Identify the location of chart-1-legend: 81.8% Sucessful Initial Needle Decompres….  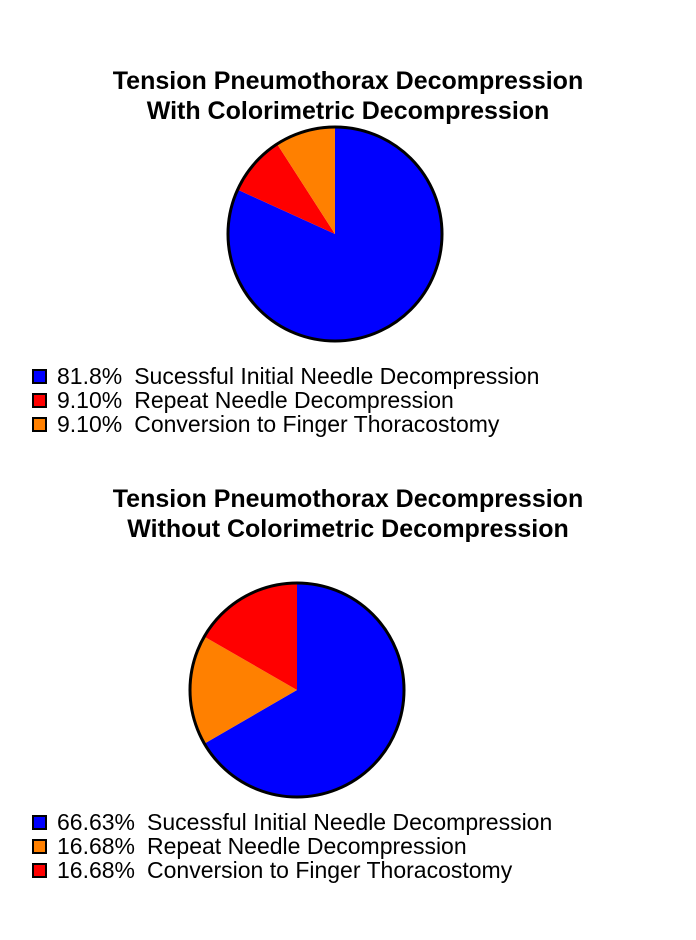
(285, 400).